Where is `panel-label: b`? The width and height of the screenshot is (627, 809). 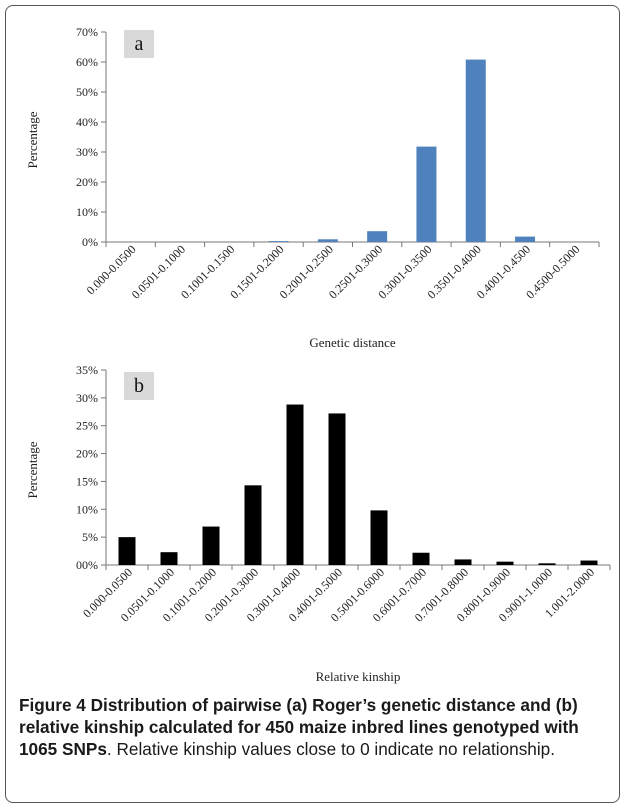
panel-label: b is located at coordinates (139, 386).